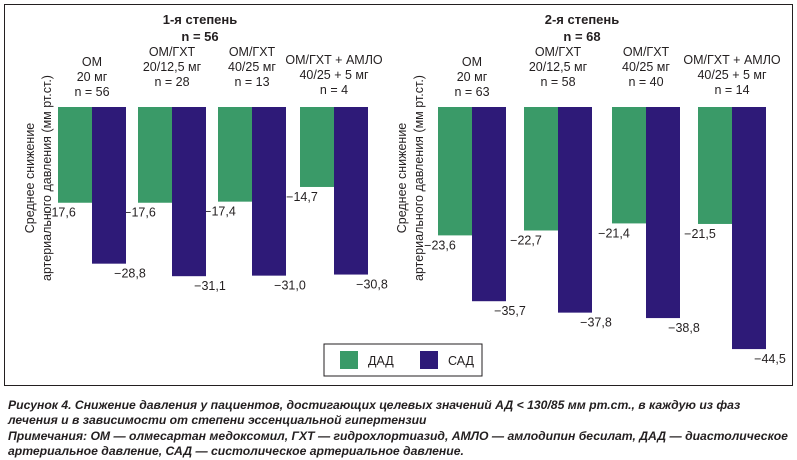  Describe the element at coordinates (731, 90) in the screenshot. I see `category-label: n = 14` at that location.